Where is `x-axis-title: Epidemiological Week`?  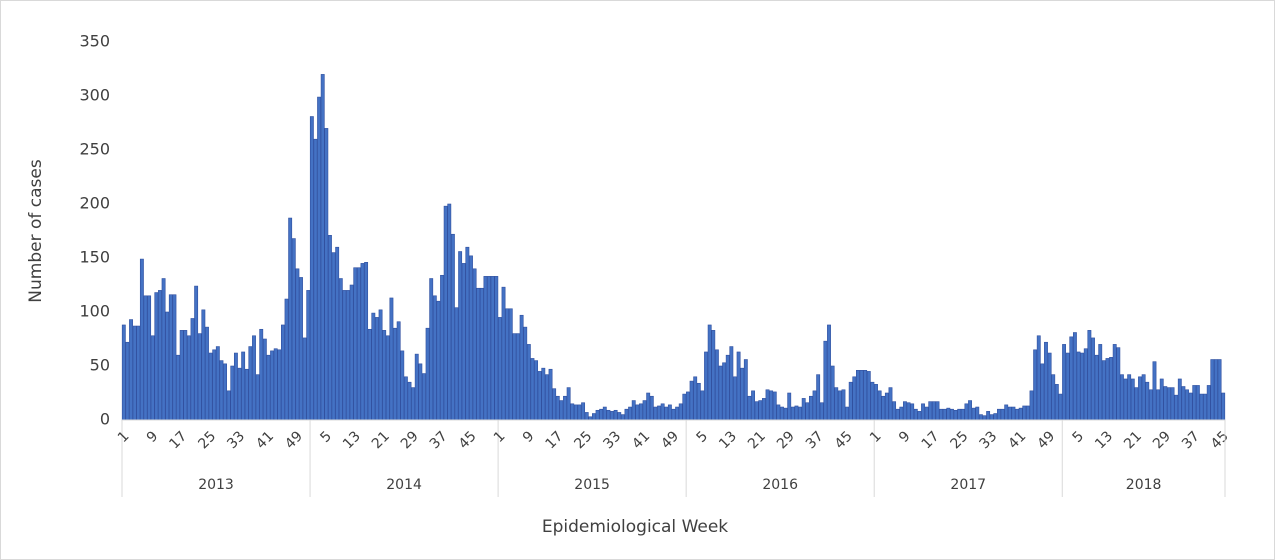
x-axis-title: Epidemiological Week is located at coordinates (635, 527).